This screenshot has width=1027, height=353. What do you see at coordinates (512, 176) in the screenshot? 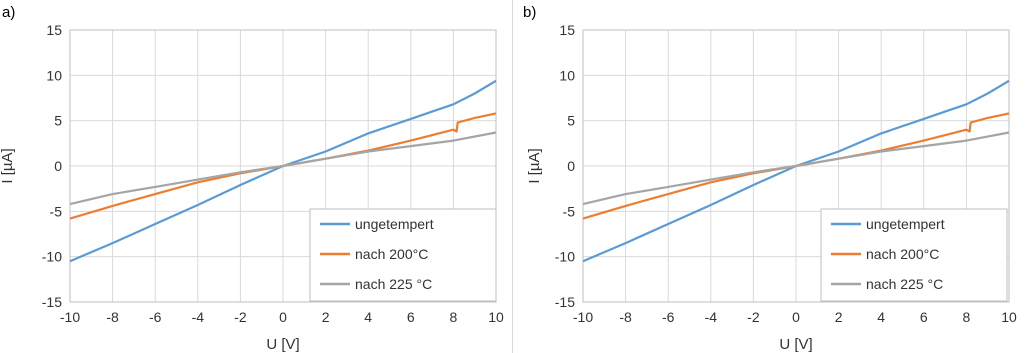
I see `panel-divider` at bounding box center [512, 176].